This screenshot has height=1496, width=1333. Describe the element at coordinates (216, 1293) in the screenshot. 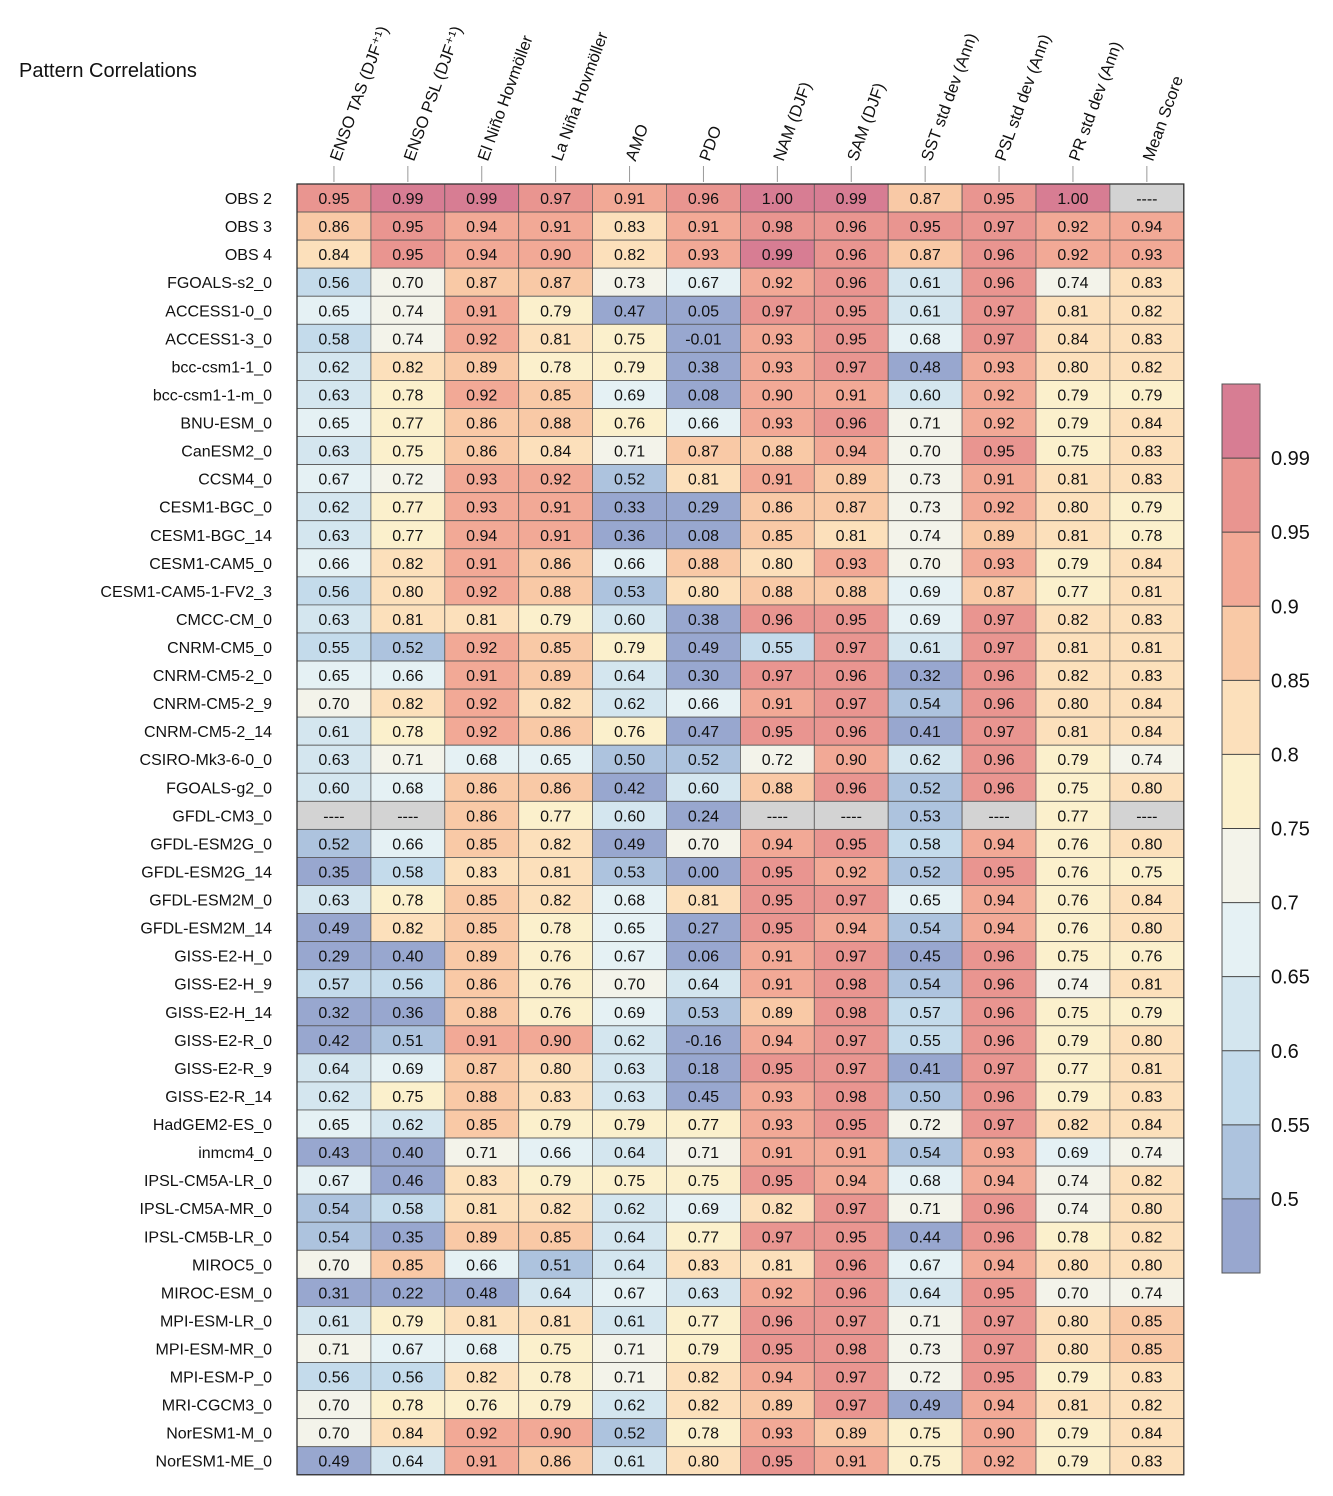

I see `row-label: MIROC-ESM_0` at that location.